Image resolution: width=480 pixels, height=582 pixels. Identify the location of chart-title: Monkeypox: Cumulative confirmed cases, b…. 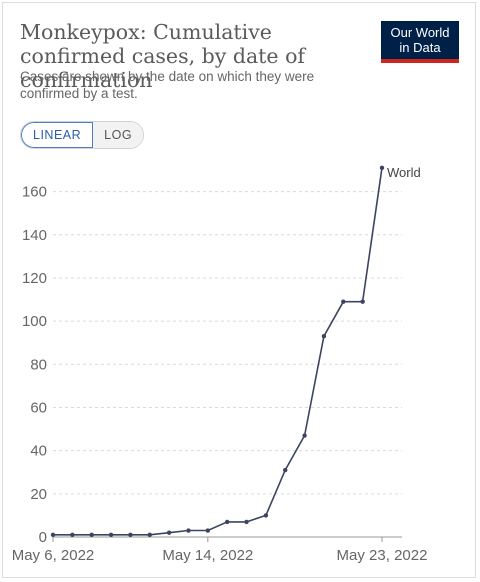
(162, 56).